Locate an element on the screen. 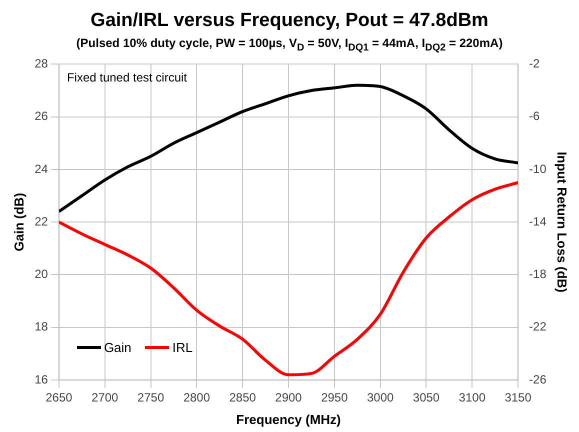 The height and width of the screenshot is (432, 579). x-tick-label: 2800 is located at coordinates (196, 397).